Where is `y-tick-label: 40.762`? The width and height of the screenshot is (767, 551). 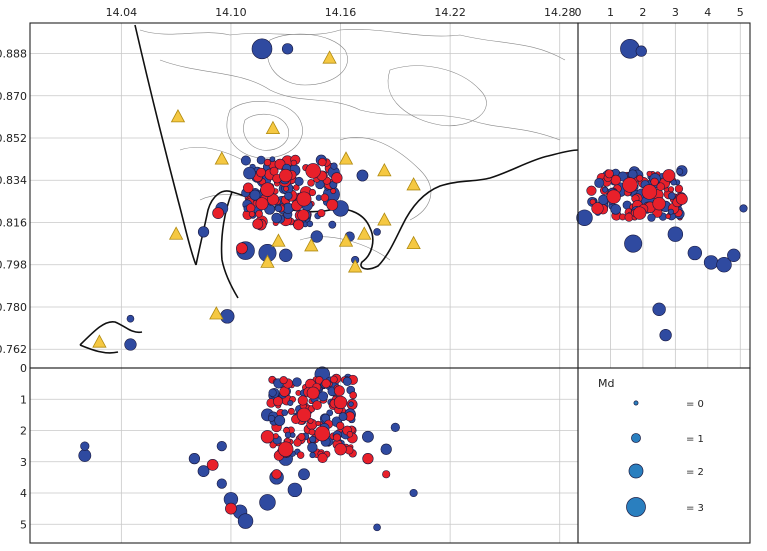 y-tick-label: 40.762 is located at coordinates (13, 349).